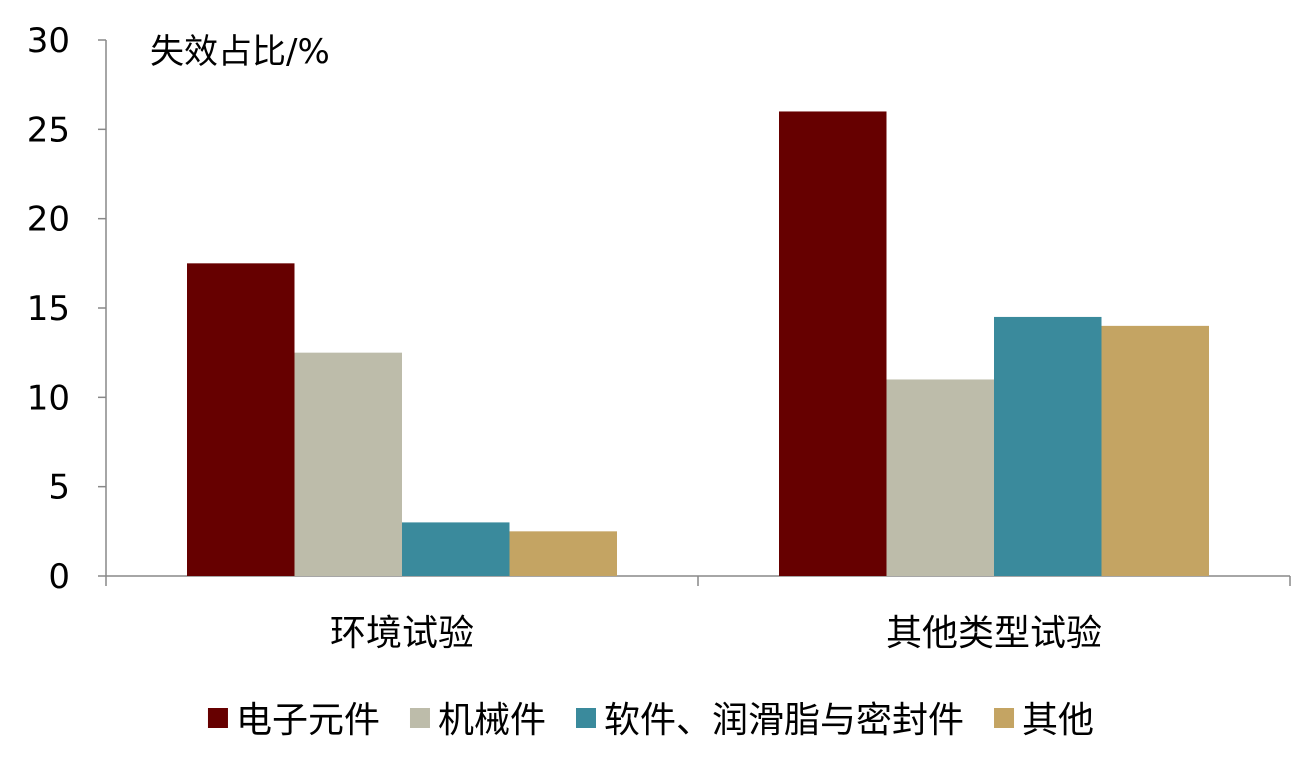  I want to click on y-tick-label: 20, so click(48, 220).